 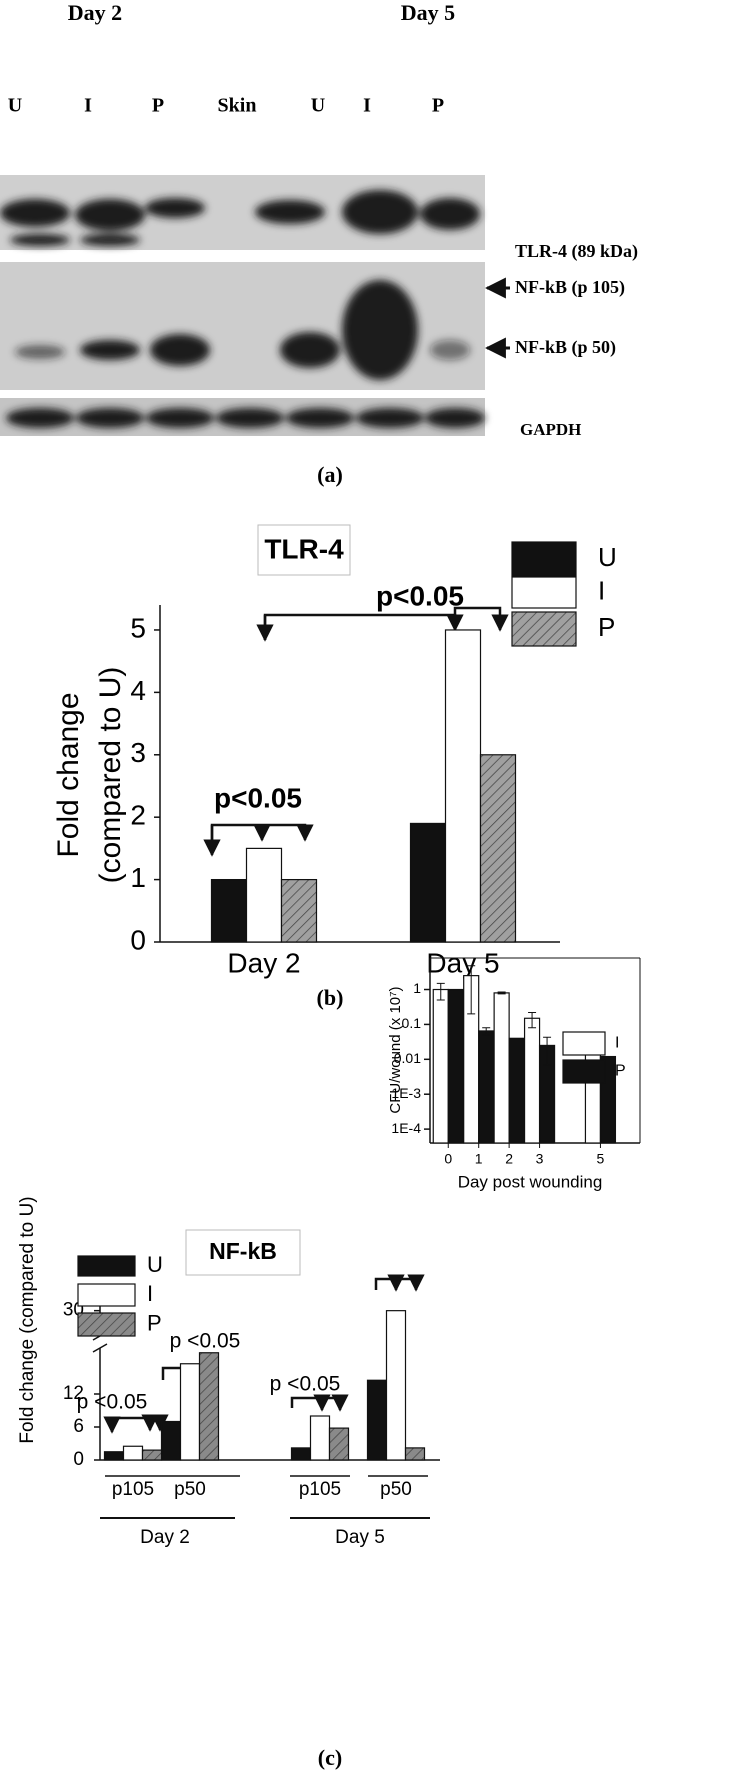 What do you see at coordinates (360, 1537) in the screenshot?
I see `group-label: Day 5` at bounding box center [360, 1537].